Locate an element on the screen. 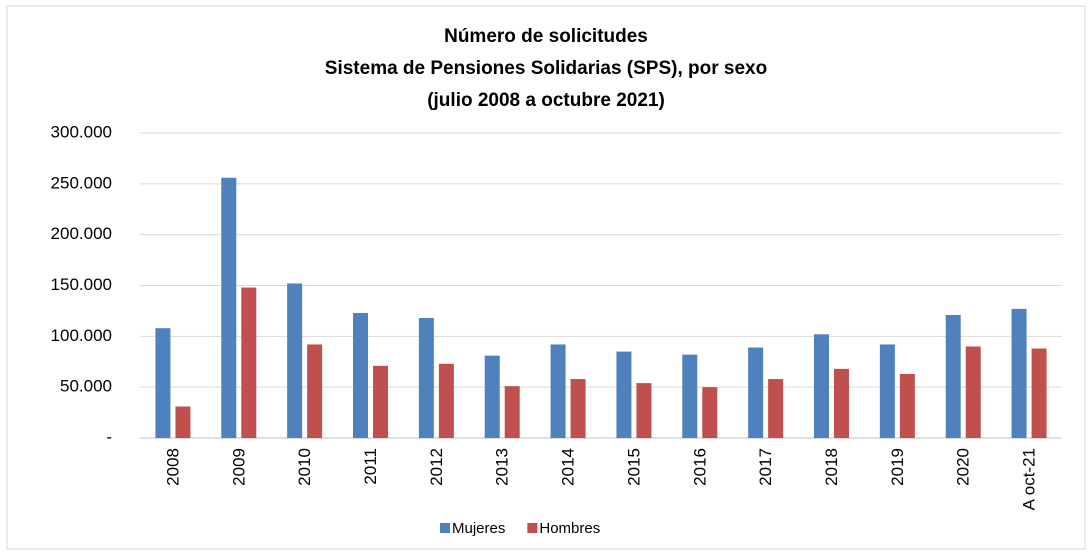 The height and width of the screenshot is (556, 1092). chart-title: (julio 2008 a octubre 2021) is located at coordinates (546, 100).